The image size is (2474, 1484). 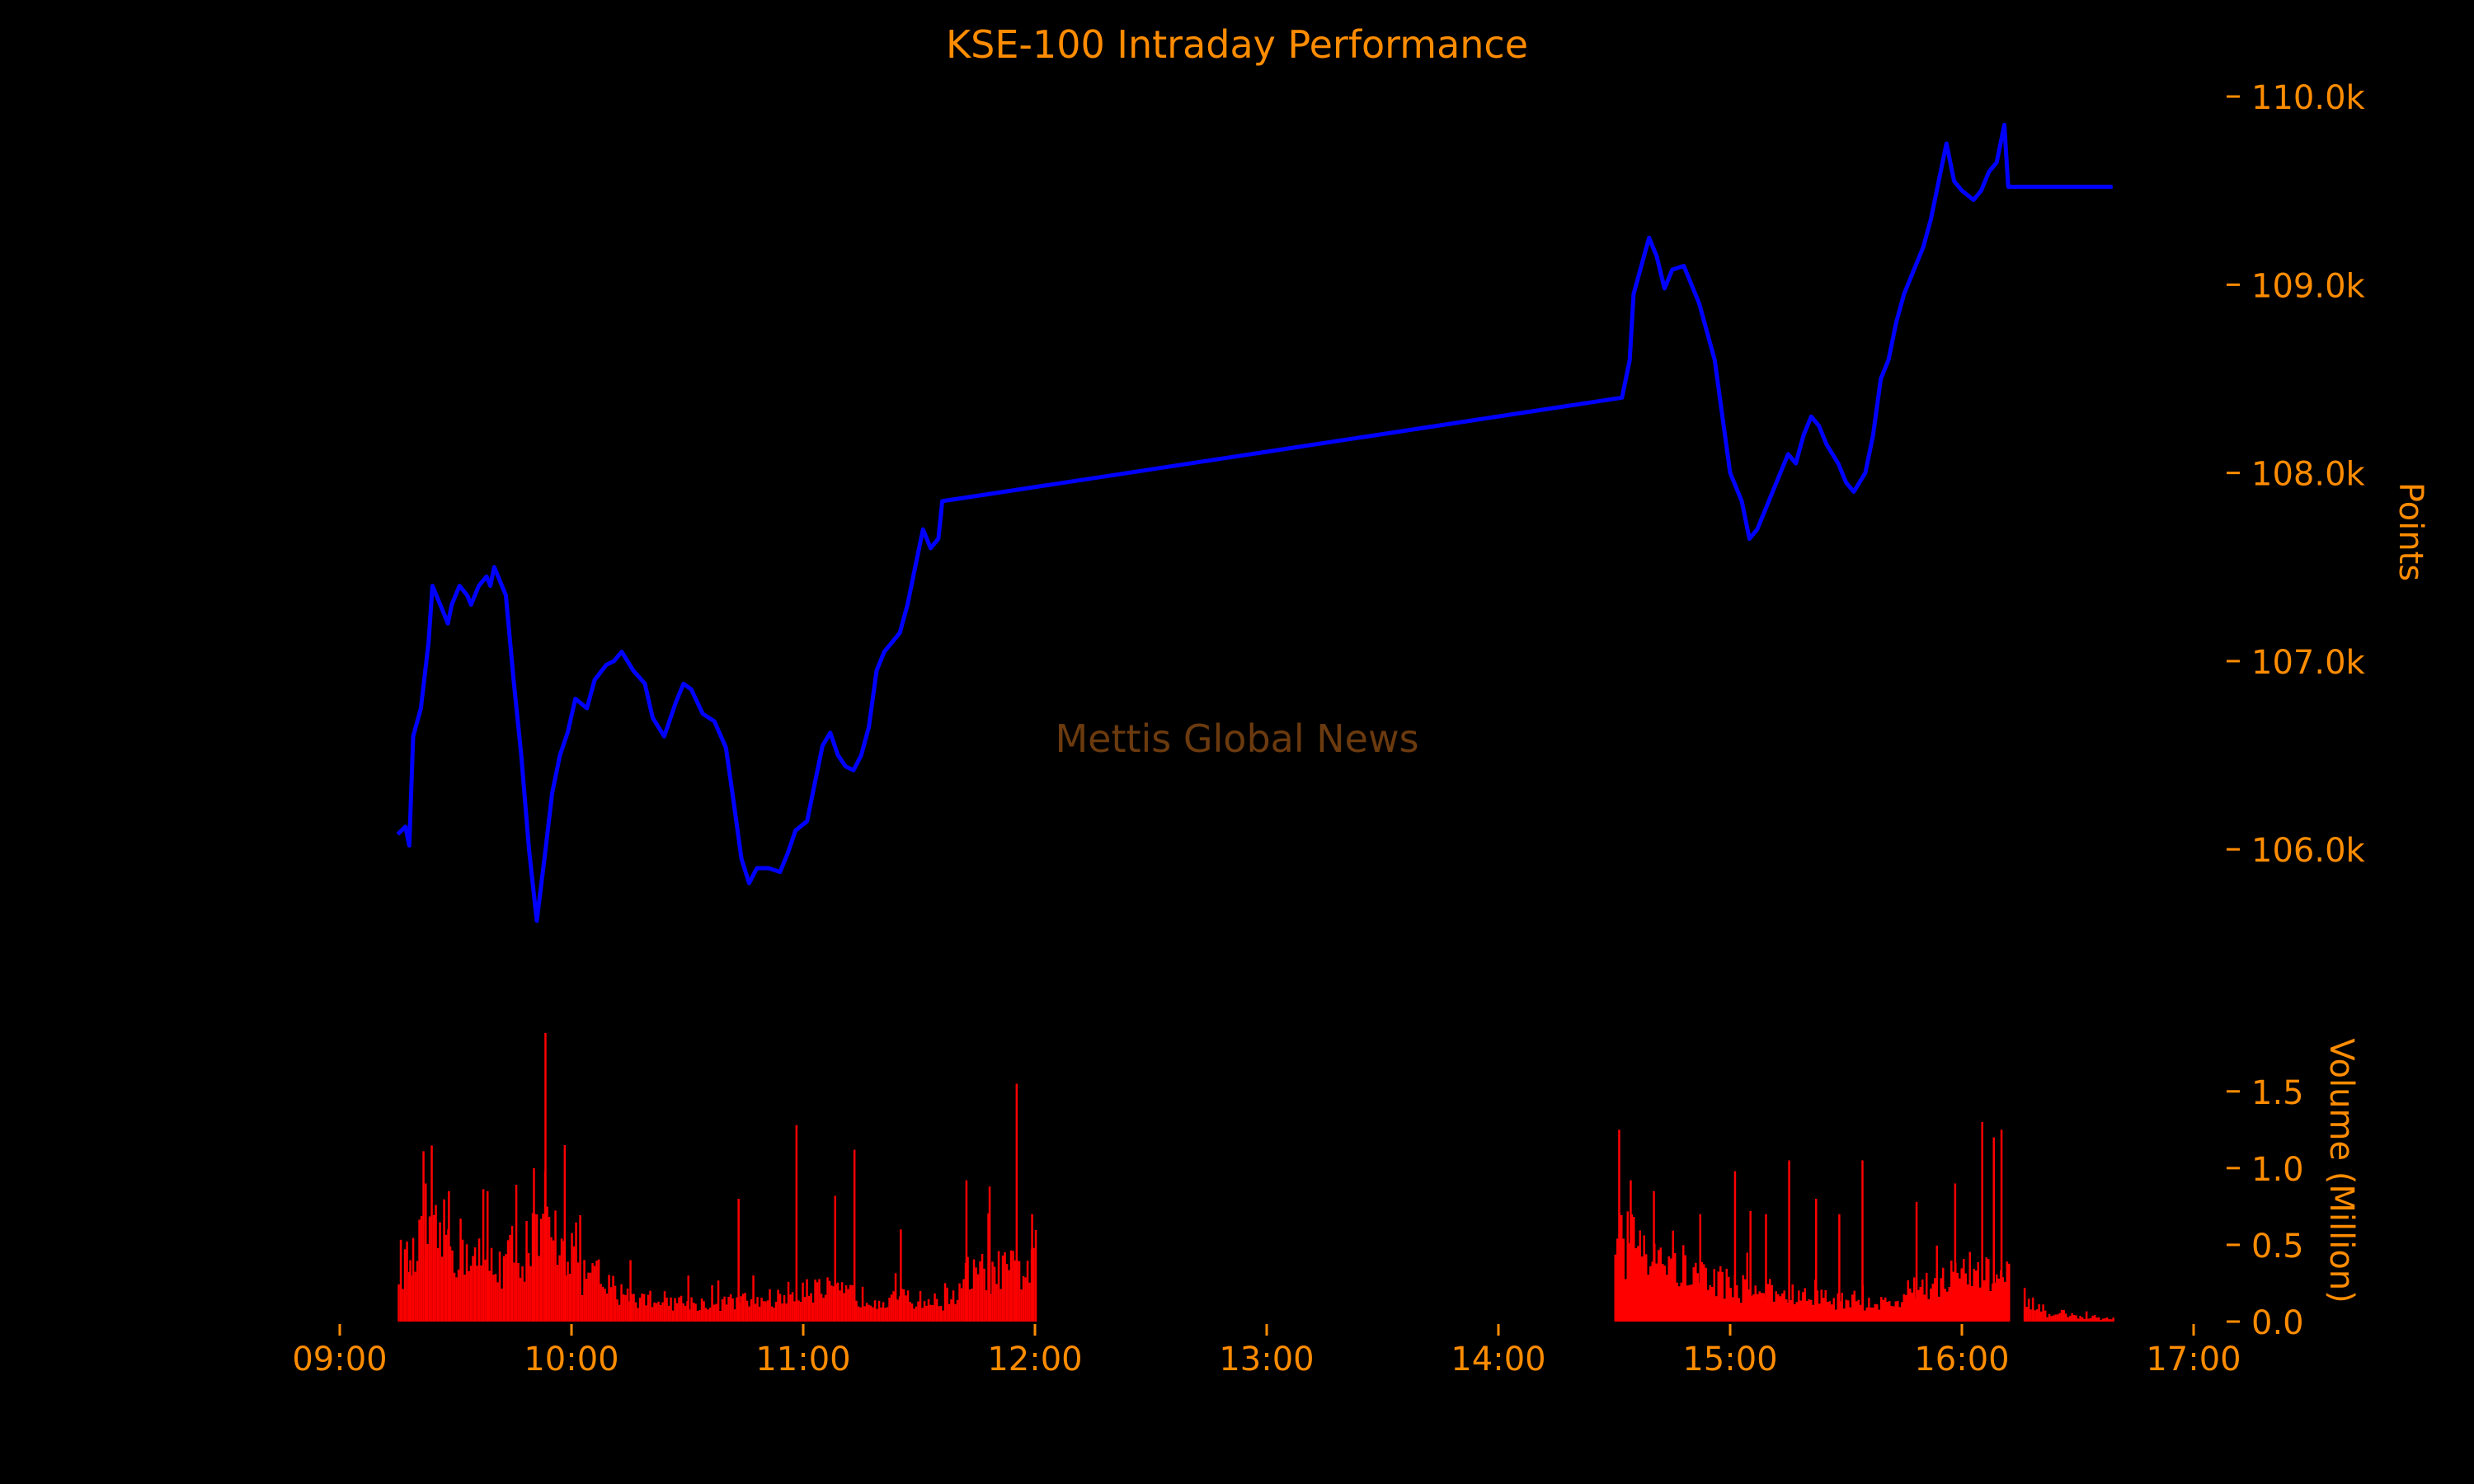 What do you see at coordinates (2296, 474) in the screenshot?
I see `price-axis: 106.0k 107.0k 108.0k 109.0k 110.0k` at bounding box center [2296, 474].